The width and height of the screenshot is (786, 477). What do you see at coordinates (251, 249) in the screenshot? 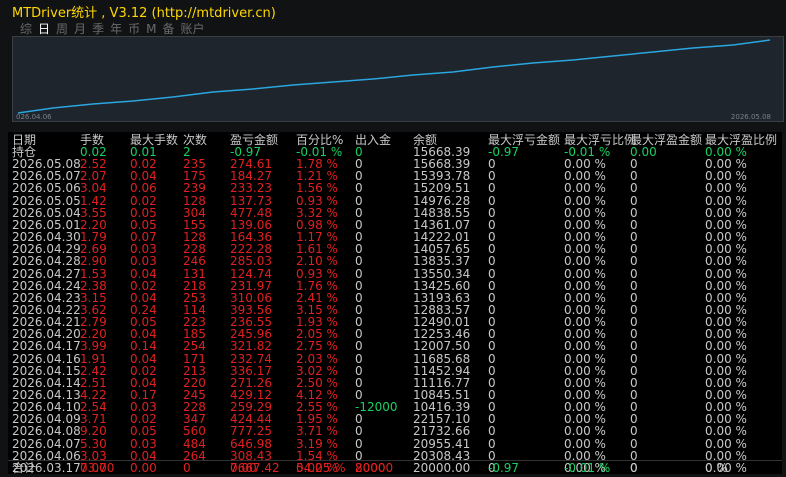
I see `table-cell: 222.28` at bounding box center [251, 249].